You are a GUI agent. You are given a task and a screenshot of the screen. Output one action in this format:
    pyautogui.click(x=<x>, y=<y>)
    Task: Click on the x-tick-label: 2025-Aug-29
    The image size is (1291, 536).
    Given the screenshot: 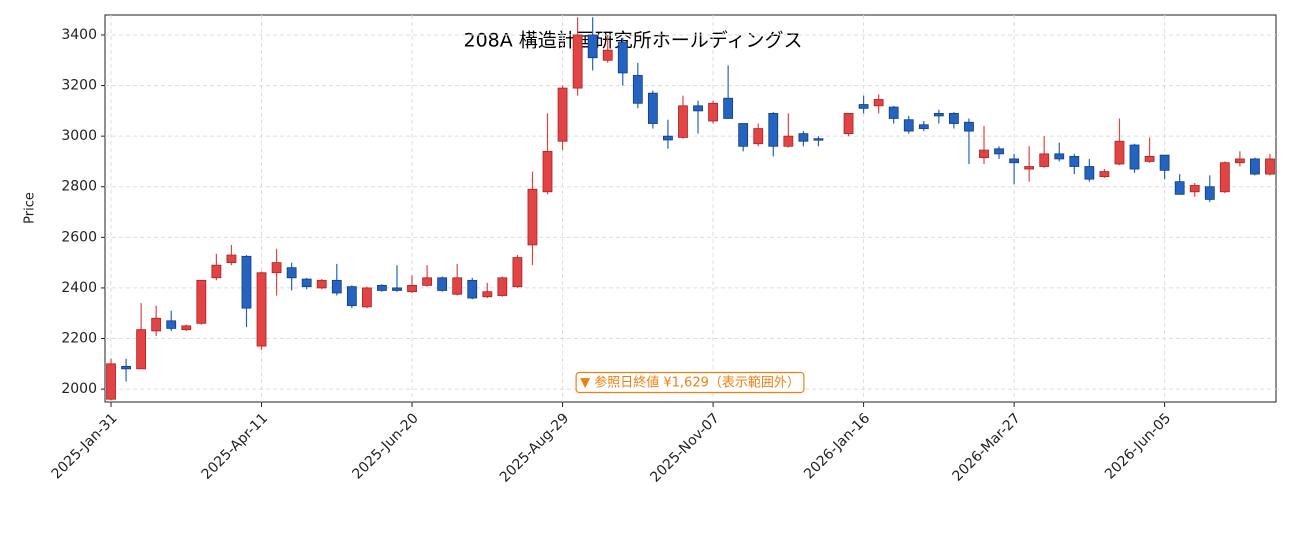 What is the action you would take?
    pyautogui.click(x=534, y=447)
    